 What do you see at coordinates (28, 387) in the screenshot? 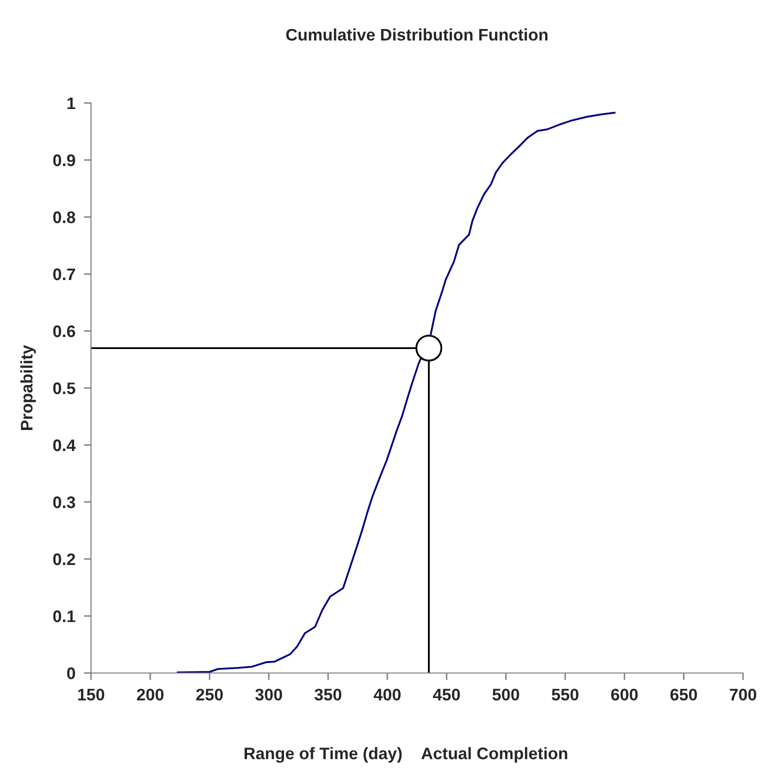
I see `y-axis-title: Propability` at bounding box center [28, 387].